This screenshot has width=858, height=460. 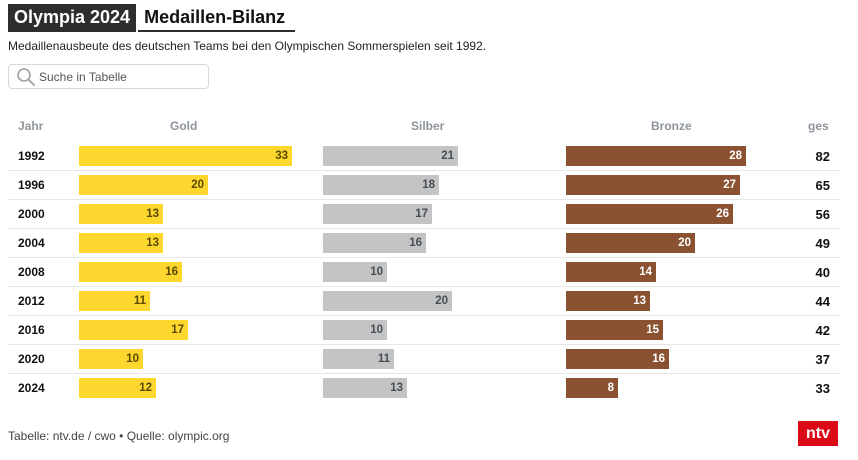 What do you see at coordinates (111, 359) in the screenshot?
I see `gold-bar: 10` at bounding box center [111, 359].